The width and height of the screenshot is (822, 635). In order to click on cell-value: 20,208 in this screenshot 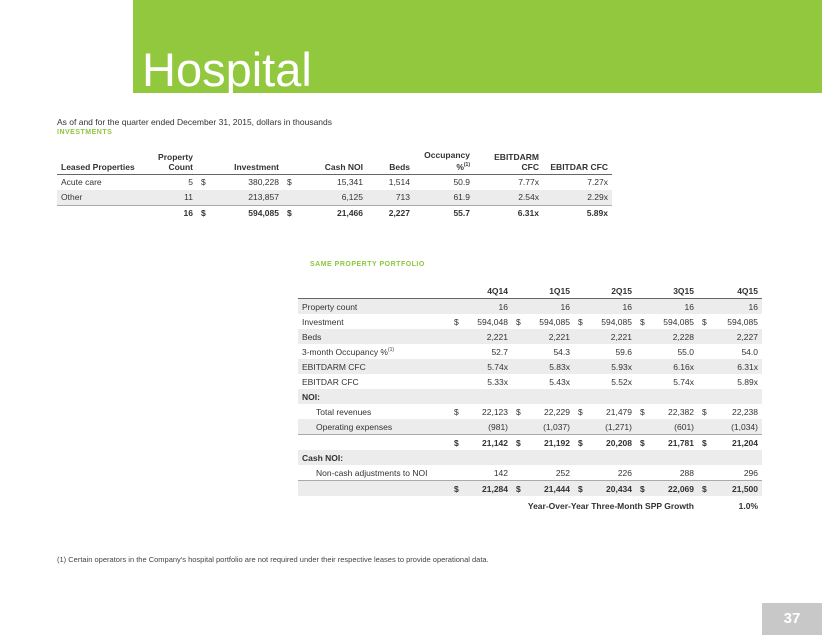, I will do `click(619, 442)`.